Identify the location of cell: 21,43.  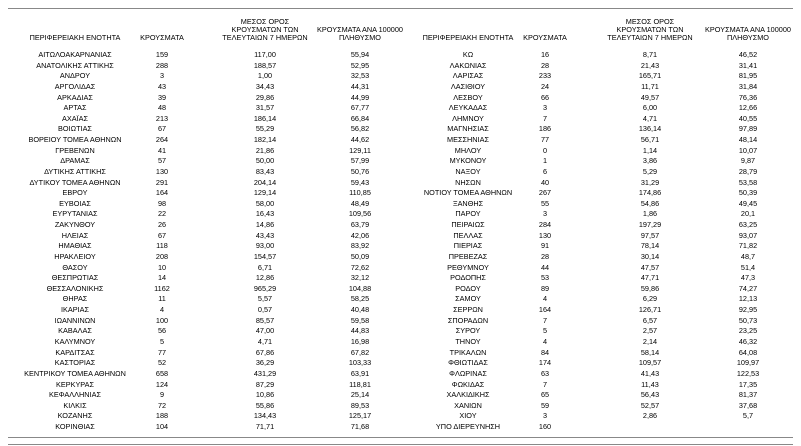
(650, 65).